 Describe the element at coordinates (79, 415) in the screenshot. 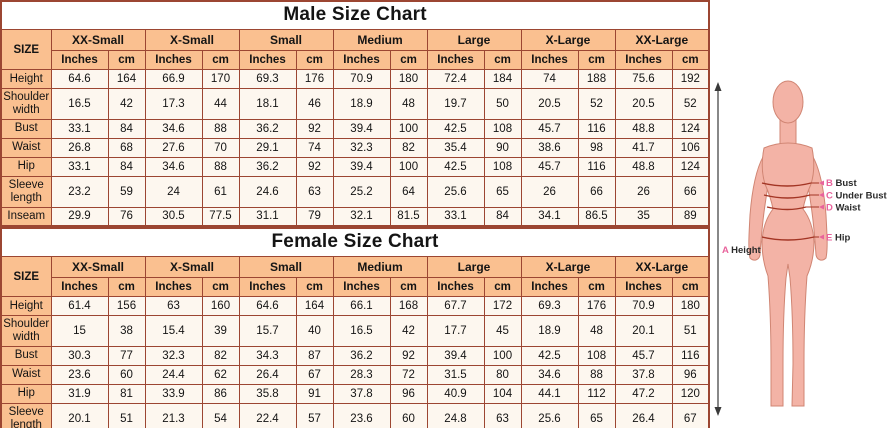

I see `inches-value-cell: 20.1` at that location.